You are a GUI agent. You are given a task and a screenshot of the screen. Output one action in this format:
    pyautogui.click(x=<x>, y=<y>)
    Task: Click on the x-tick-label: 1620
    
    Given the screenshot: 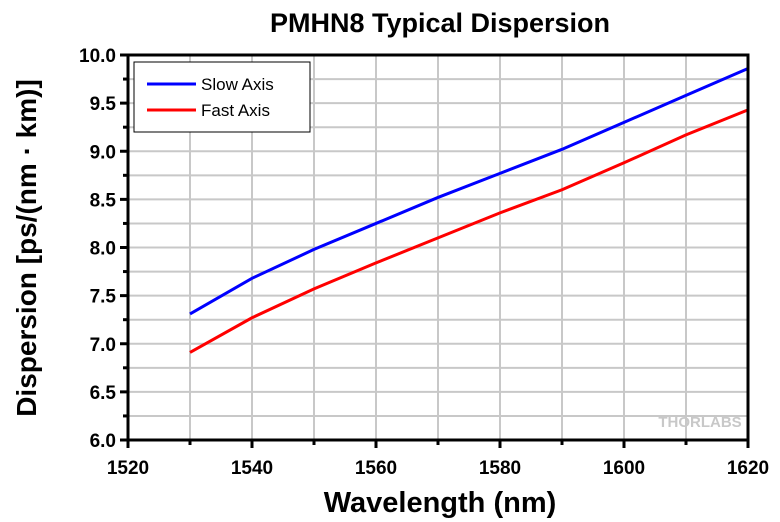 What is the action you would take?
    pyautogui.click(x=748, y=468)
    